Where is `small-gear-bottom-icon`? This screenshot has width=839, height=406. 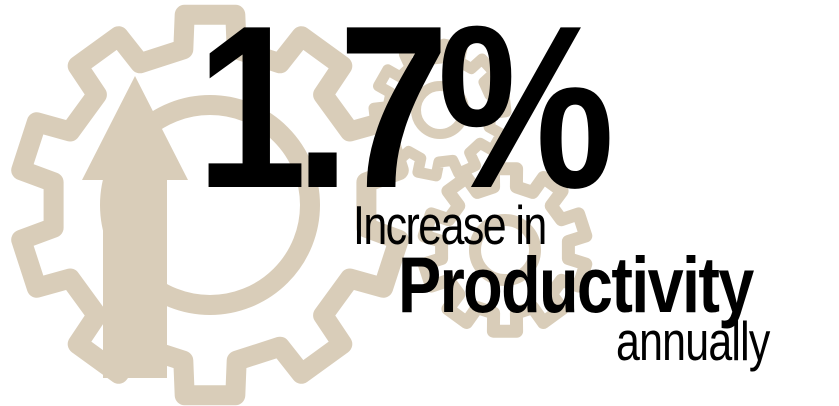
small-gear-bottom-icon is located at coordinates (505, 250).